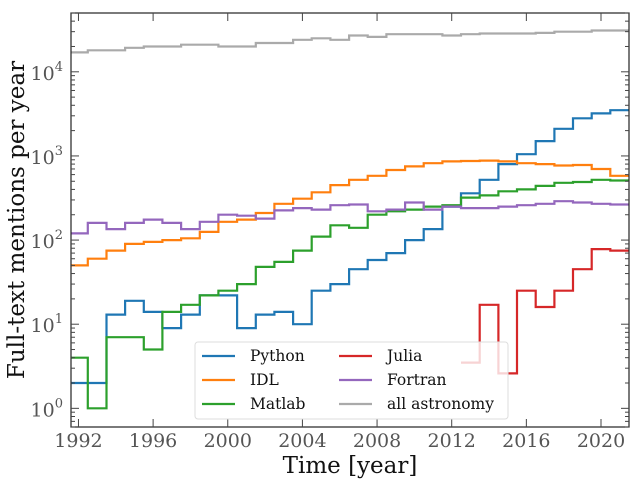  Describe the element at coordinates (78, 441) in the screenshot. I see `x-tick-label: 1992` at that location.